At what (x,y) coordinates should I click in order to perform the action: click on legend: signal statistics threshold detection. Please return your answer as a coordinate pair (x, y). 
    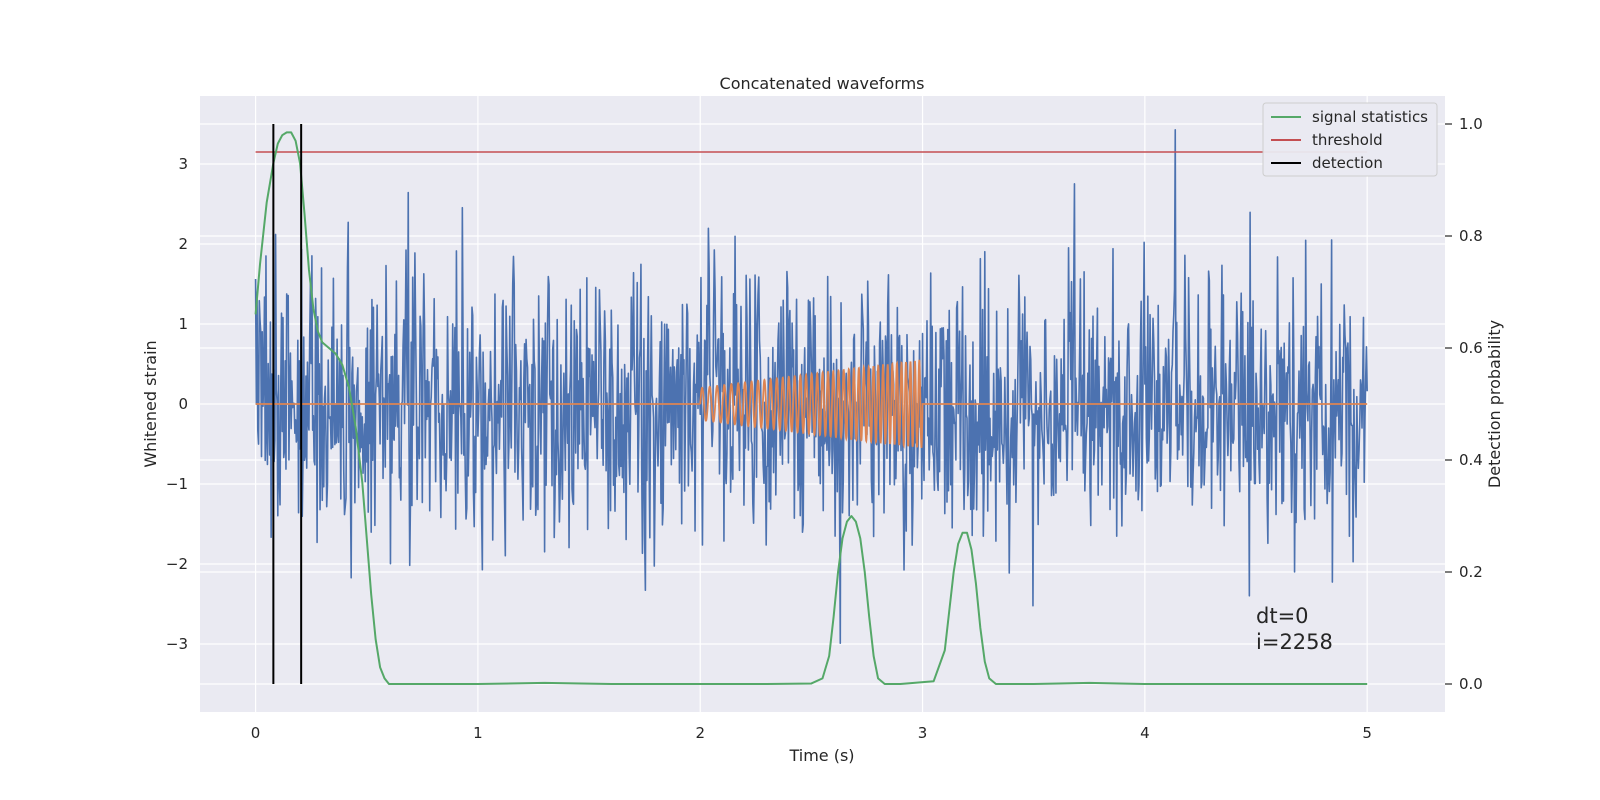
    Looking at the image, I should click on (1350, 139).